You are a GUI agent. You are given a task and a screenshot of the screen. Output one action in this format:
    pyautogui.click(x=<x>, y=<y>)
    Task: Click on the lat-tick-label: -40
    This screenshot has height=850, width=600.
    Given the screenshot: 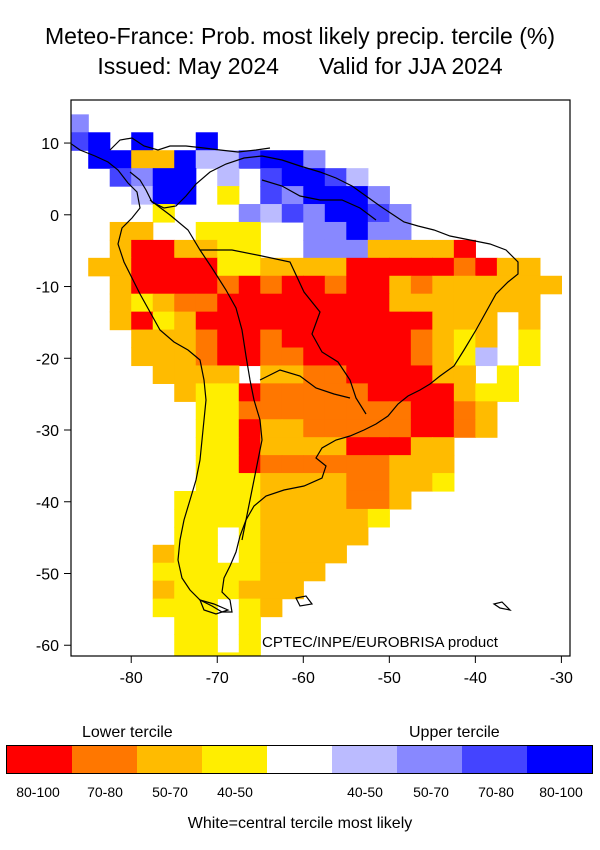 What is the action you would take?
    pyautogui.click(x=47, y=503)
    